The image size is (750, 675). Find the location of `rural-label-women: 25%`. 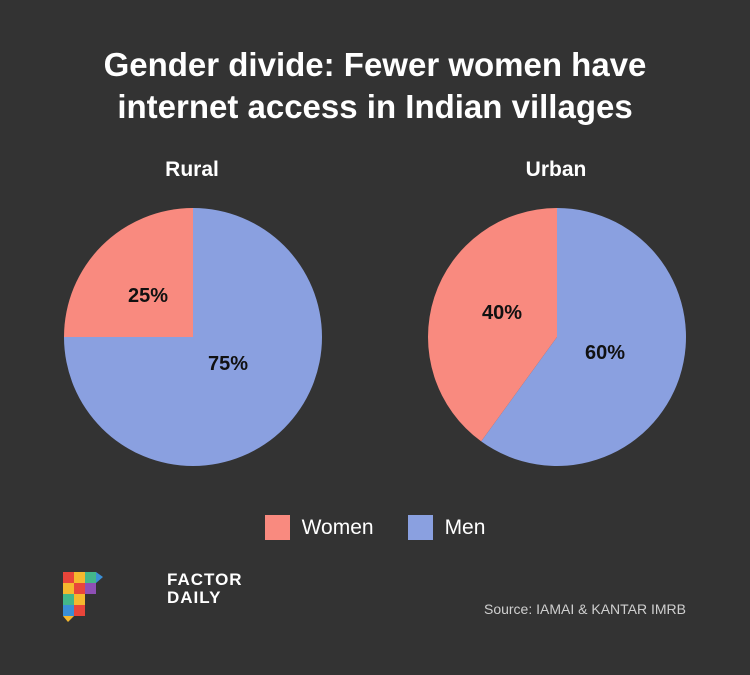

rural-label-women: 25% is located at coordinates (148, 296).